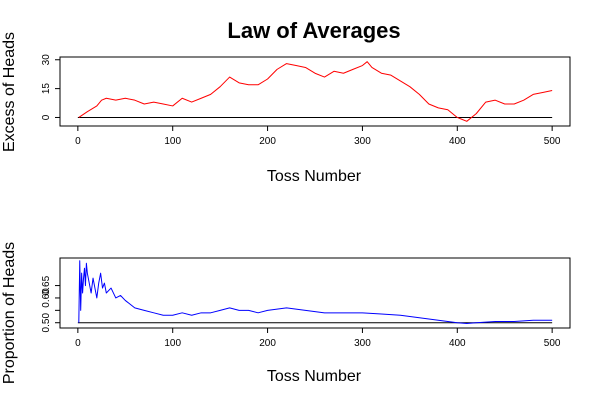 The image size is (599, 400). What do you see at coordinates (46, 60) in the screenshot?
I see `y-tick-label: 30` at bounding box center [46, 60].